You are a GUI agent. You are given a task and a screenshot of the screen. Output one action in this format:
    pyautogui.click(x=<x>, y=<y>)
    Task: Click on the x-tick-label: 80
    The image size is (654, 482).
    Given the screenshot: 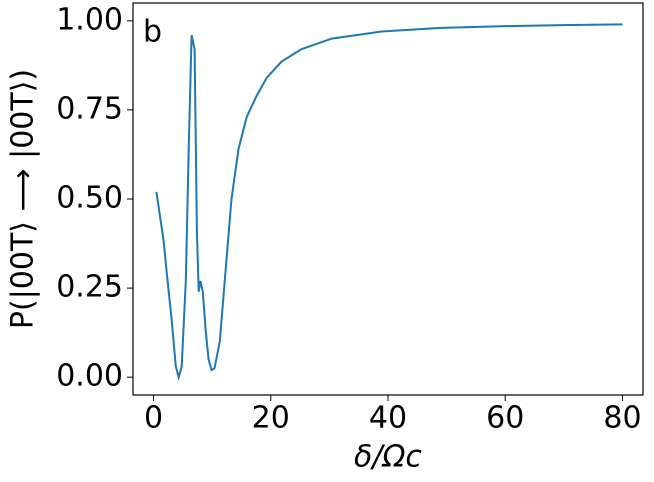 What is the action you would take?
    pyautogui.click(x=622, y=418)
    